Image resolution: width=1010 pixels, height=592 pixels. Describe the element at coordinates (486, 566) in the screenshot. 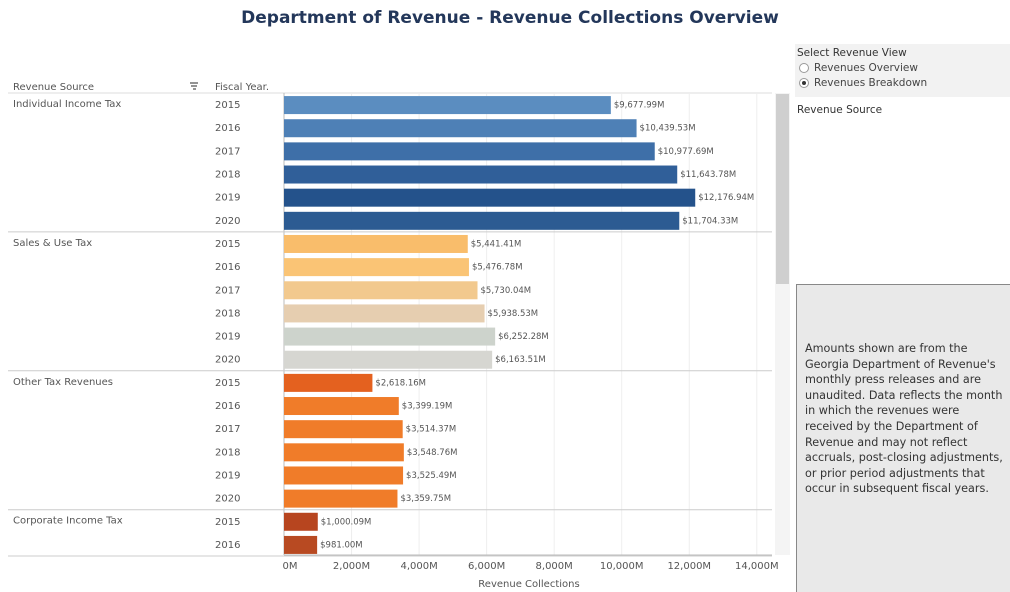

I see `x-tick-label: 6,000M` at that location.